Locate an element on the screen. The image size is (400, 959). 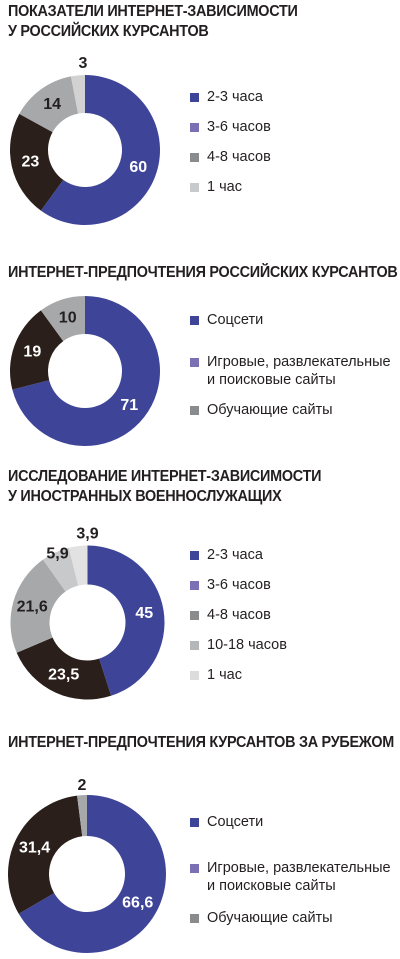
chart-title-line: ПОКАЗАТЕЛИ ИНТЕРНЕТ-ЗАВИСИМОСТИ is located at coordinates (153, 11).